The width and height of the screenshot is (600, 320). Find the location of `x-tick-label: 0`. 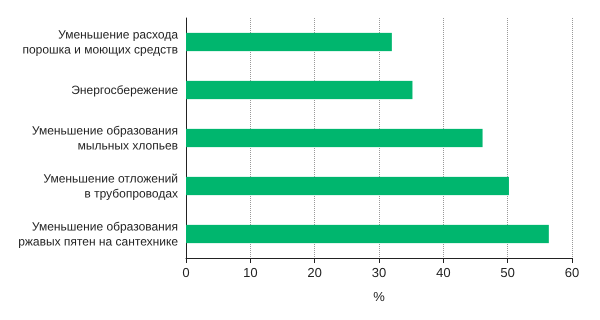

x-tick-label: 0 is located at coordinates (186, 272).